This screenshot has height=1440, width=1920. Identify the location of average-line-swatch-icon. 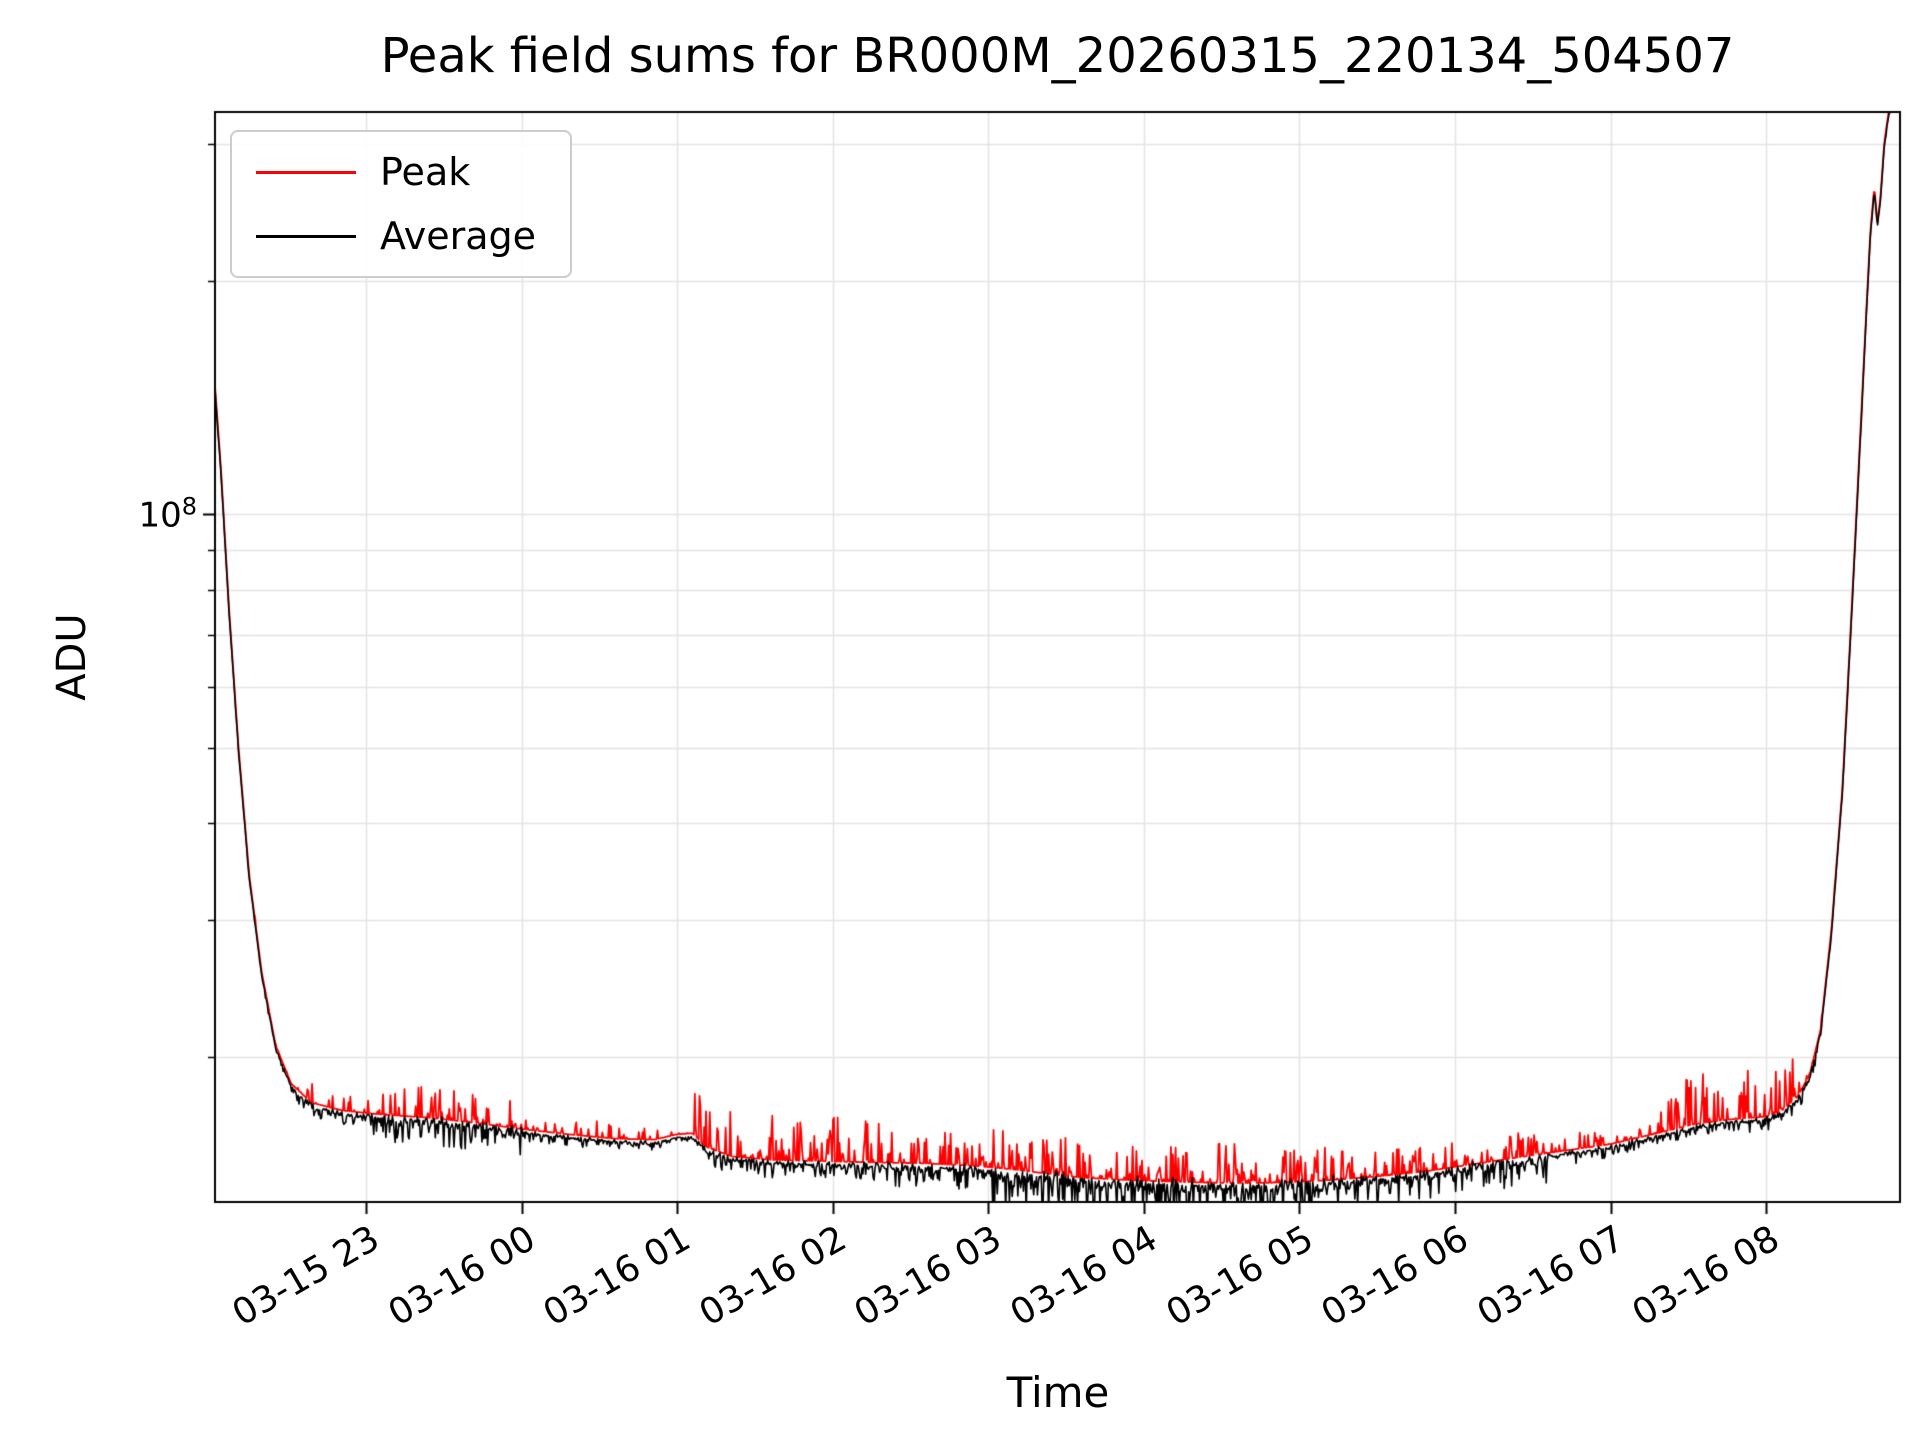
(306, 236).